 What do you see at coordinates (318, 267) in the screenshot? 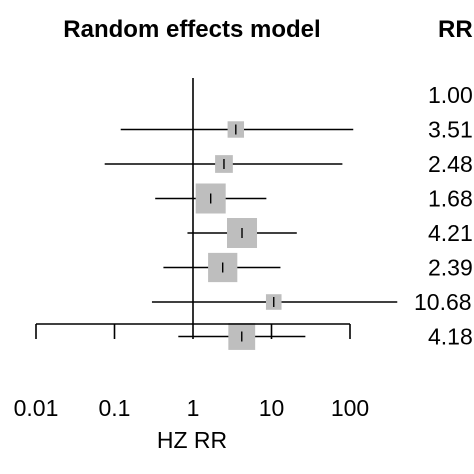
I see `study-row: 2.39` at bounding box center [318, 267].